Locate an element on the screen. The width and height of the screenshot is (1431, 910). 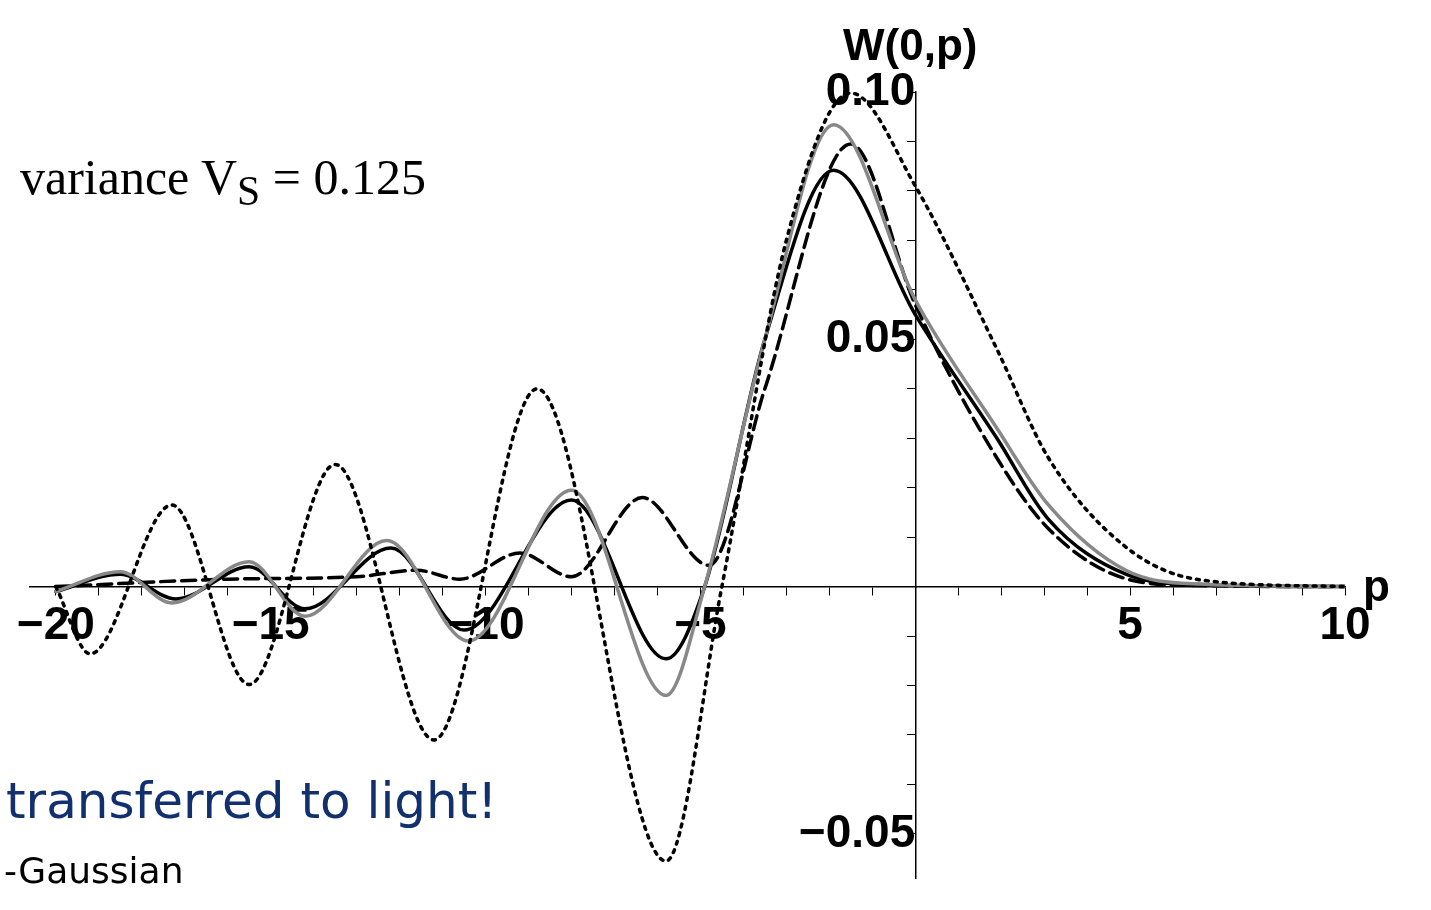
annotation: transferred to light! is located at coordinates (252, 801).